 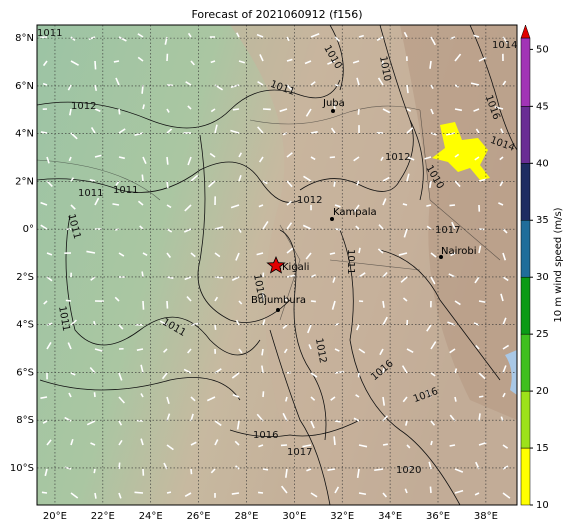 I want to click on isobar-label: 1012, so click(x=309, y=200).